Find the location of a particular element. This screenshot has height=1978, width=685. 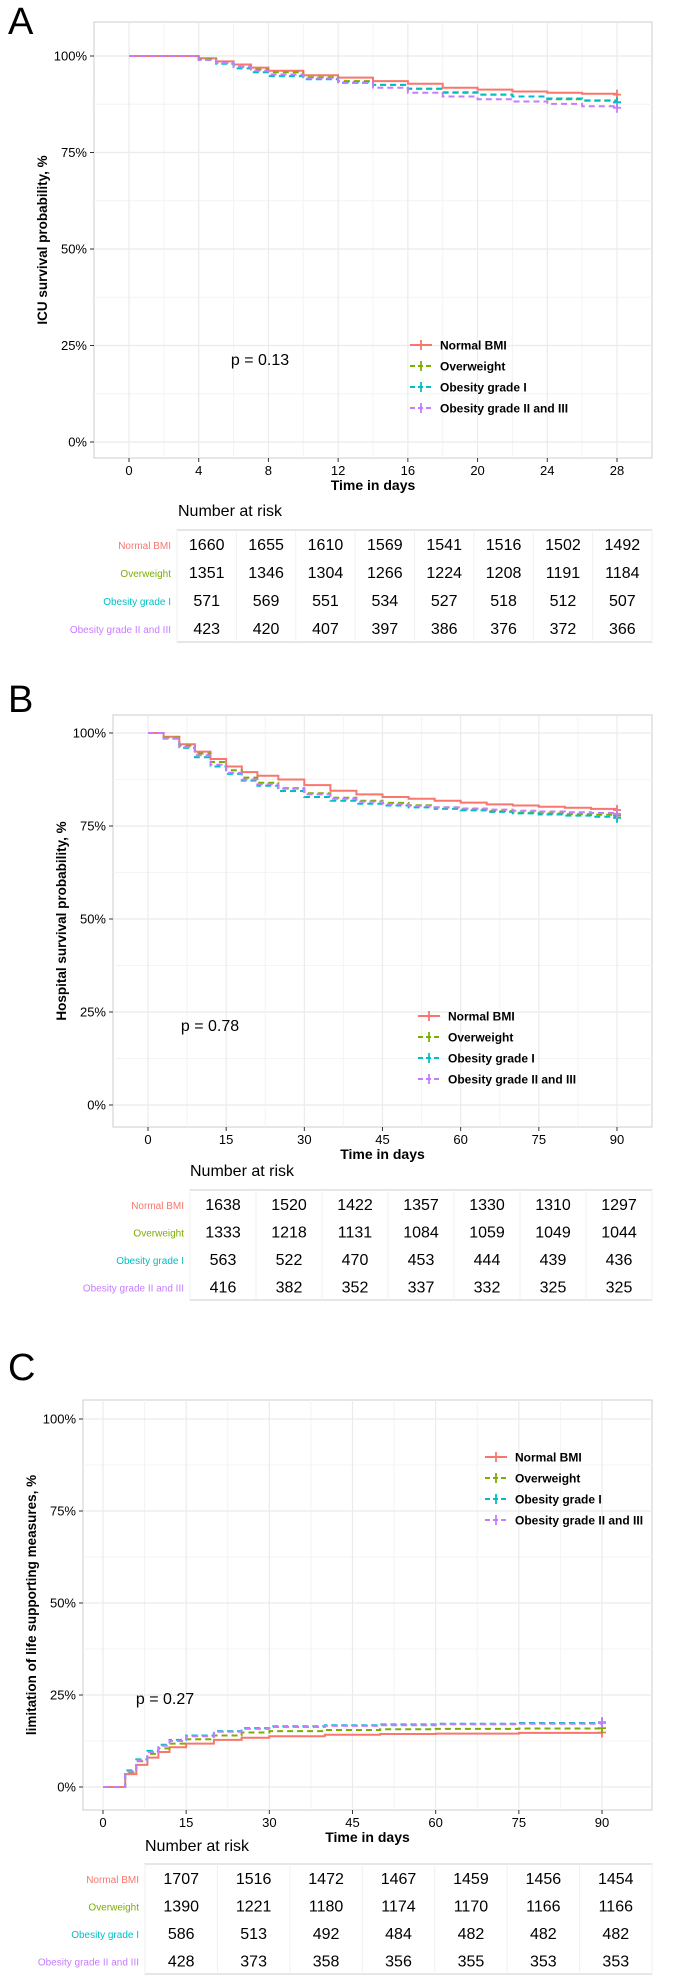

series-line-obesity1 is located at coordinates (383, 775).